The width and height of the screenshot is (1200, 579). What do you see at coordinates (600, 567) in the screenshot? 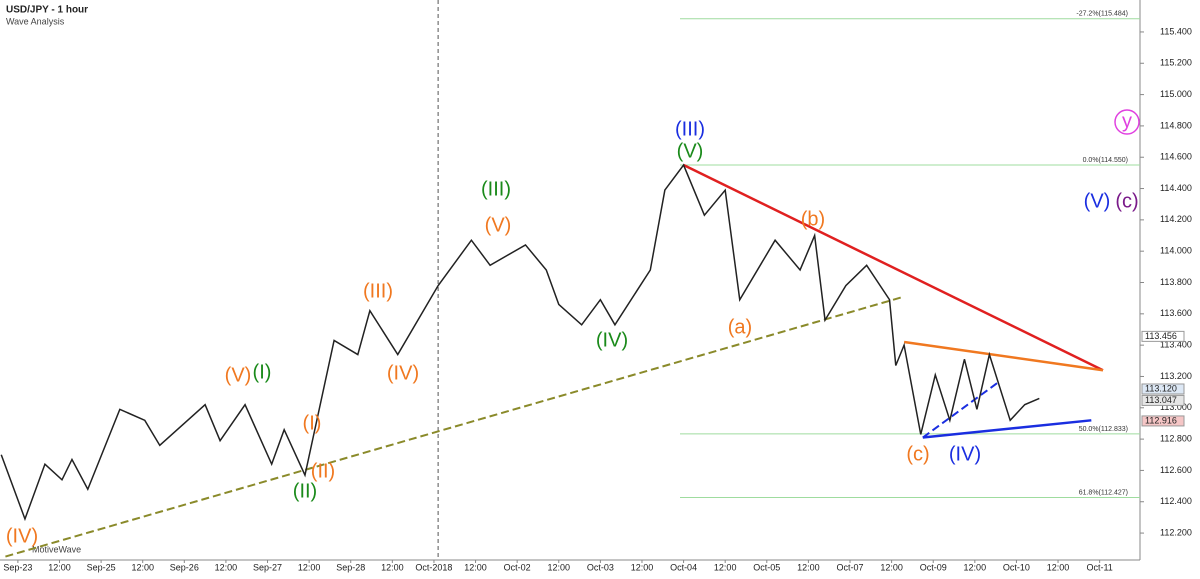
I see `x-tick-label: Oct-03` at bounding box center [600, 567].